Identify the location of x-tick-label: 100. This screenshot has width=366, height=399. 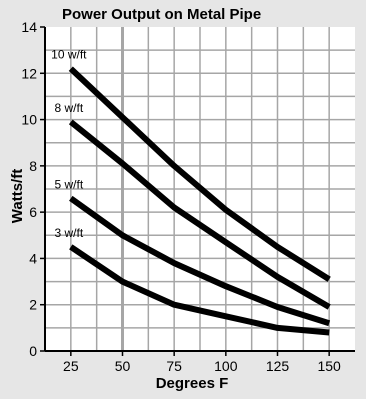
(226, 366).